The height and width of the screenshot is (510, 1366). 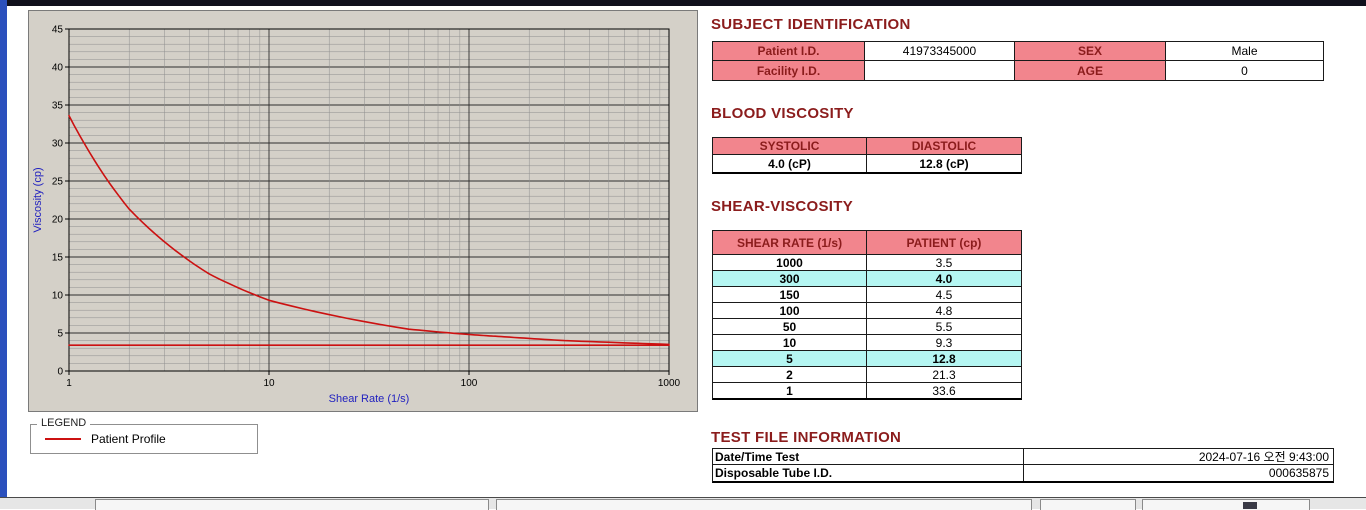 I want to click on table-row: 4.0 (cP) 12.8 (cP), so click(x=867, y=163).